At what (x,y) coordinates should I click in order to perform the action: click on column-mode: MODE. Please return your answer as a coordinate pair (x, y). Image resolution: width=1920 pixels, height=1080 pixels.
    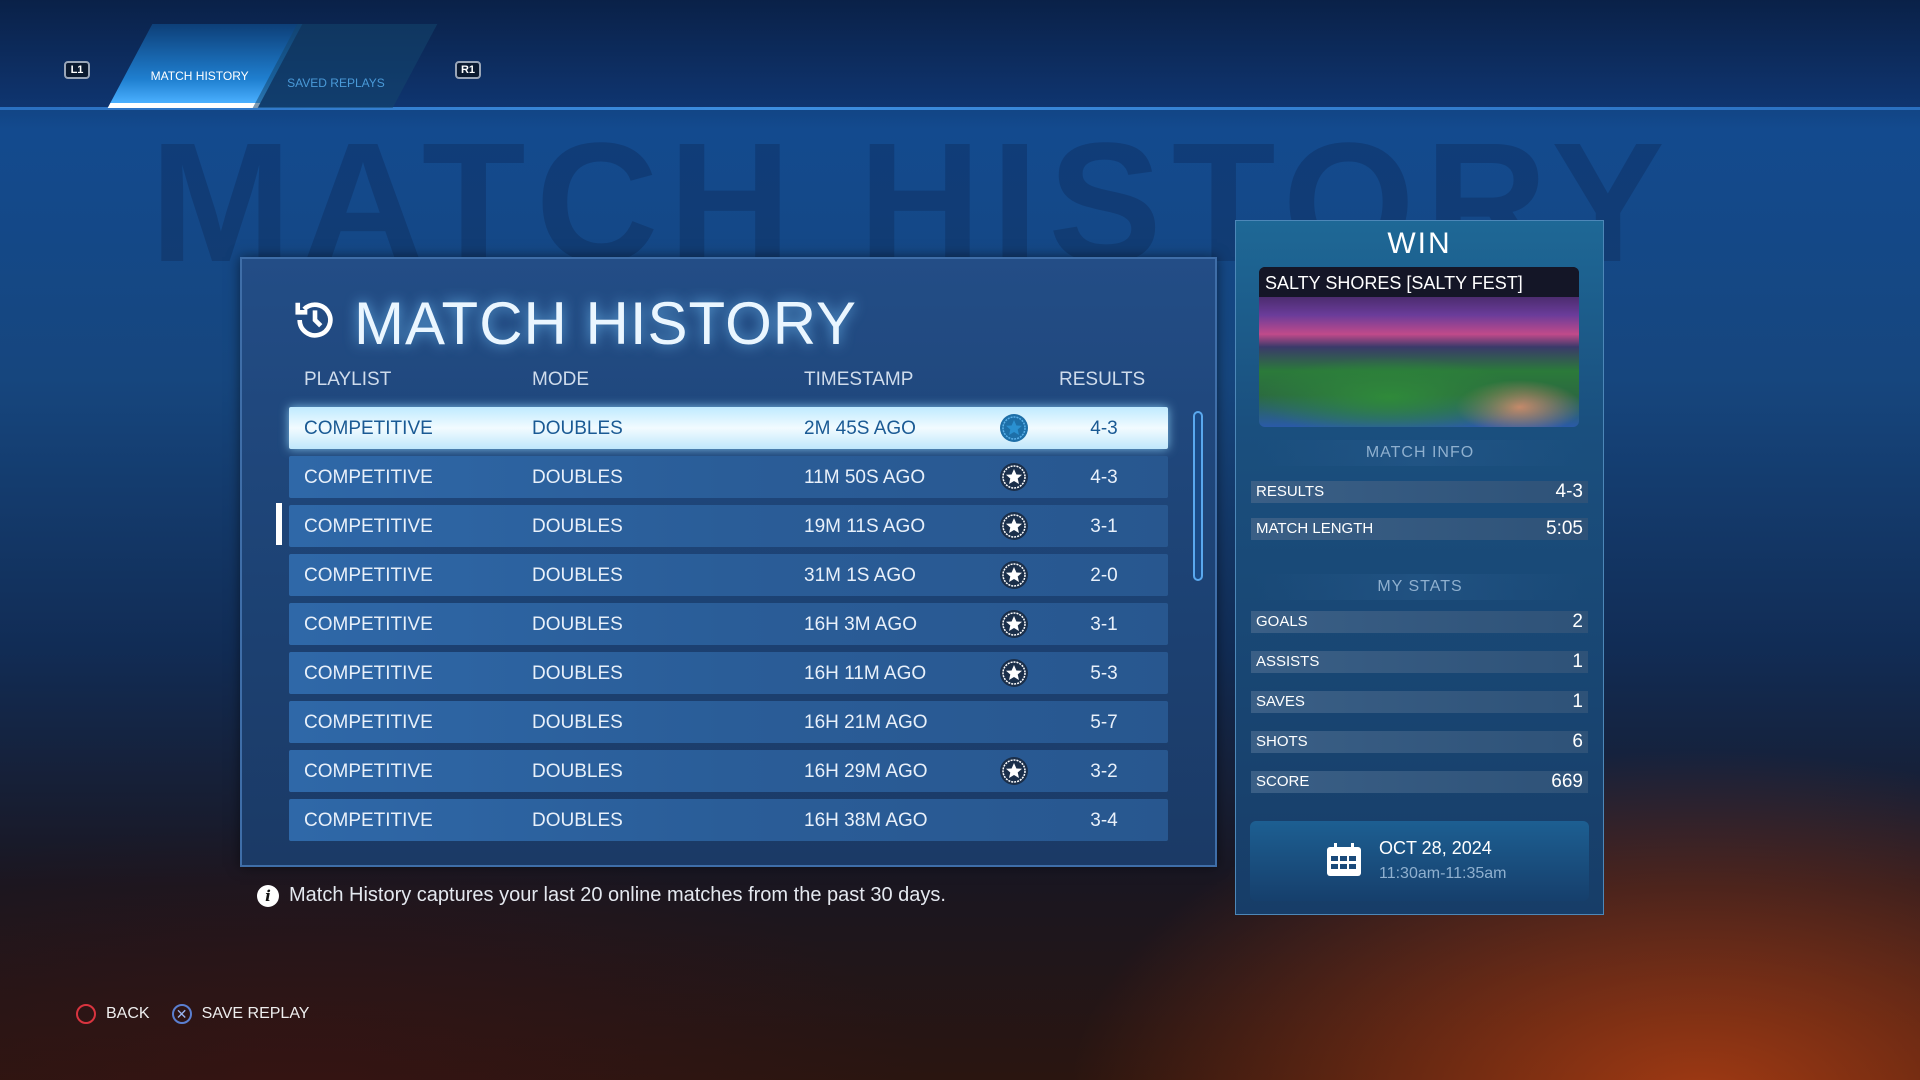
    Looking at the image, I should click on (560, 379).